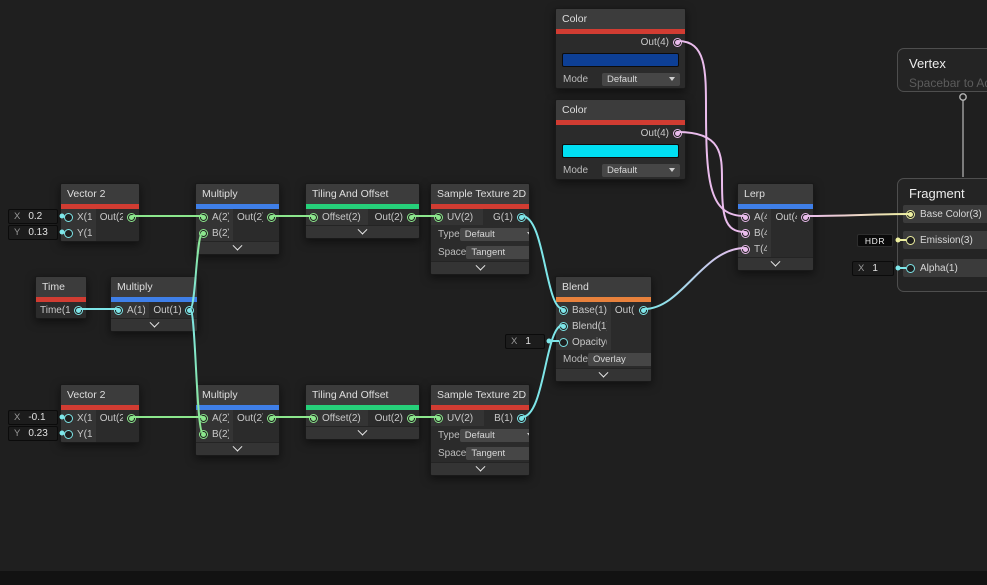 The width and height of the screenshot is (987, 585). I want to click on stub-hdr-to-emission-dot, so click(898, 240).